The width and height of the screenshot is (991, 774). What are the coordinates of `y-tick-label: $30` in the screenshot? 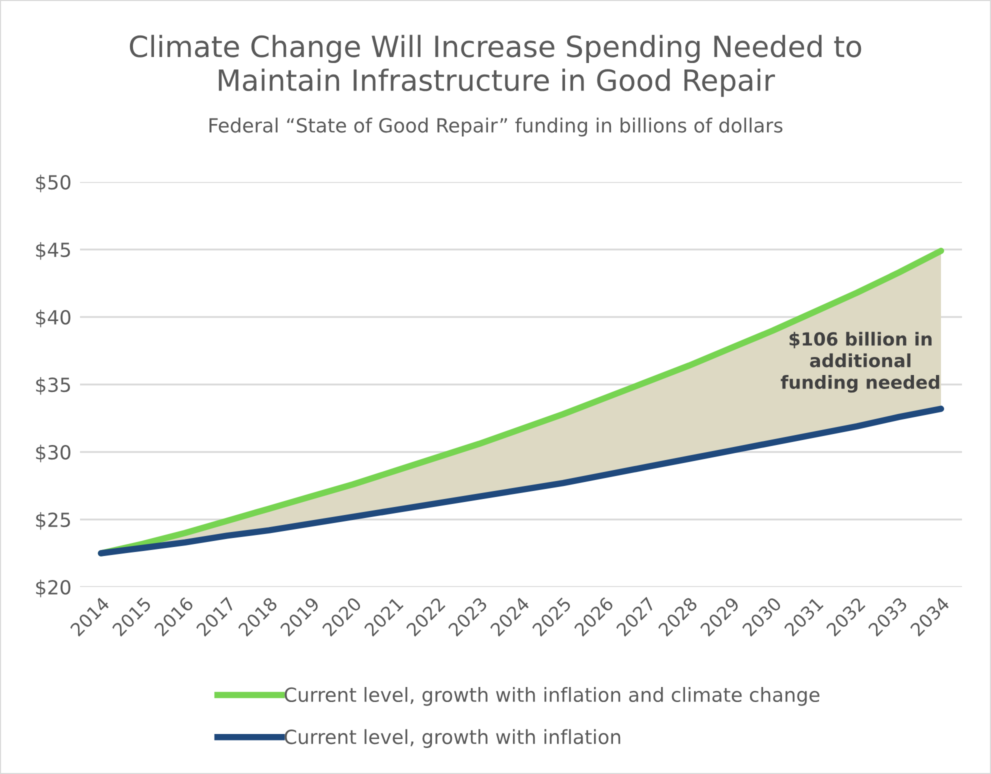 It's located at (53, 453).